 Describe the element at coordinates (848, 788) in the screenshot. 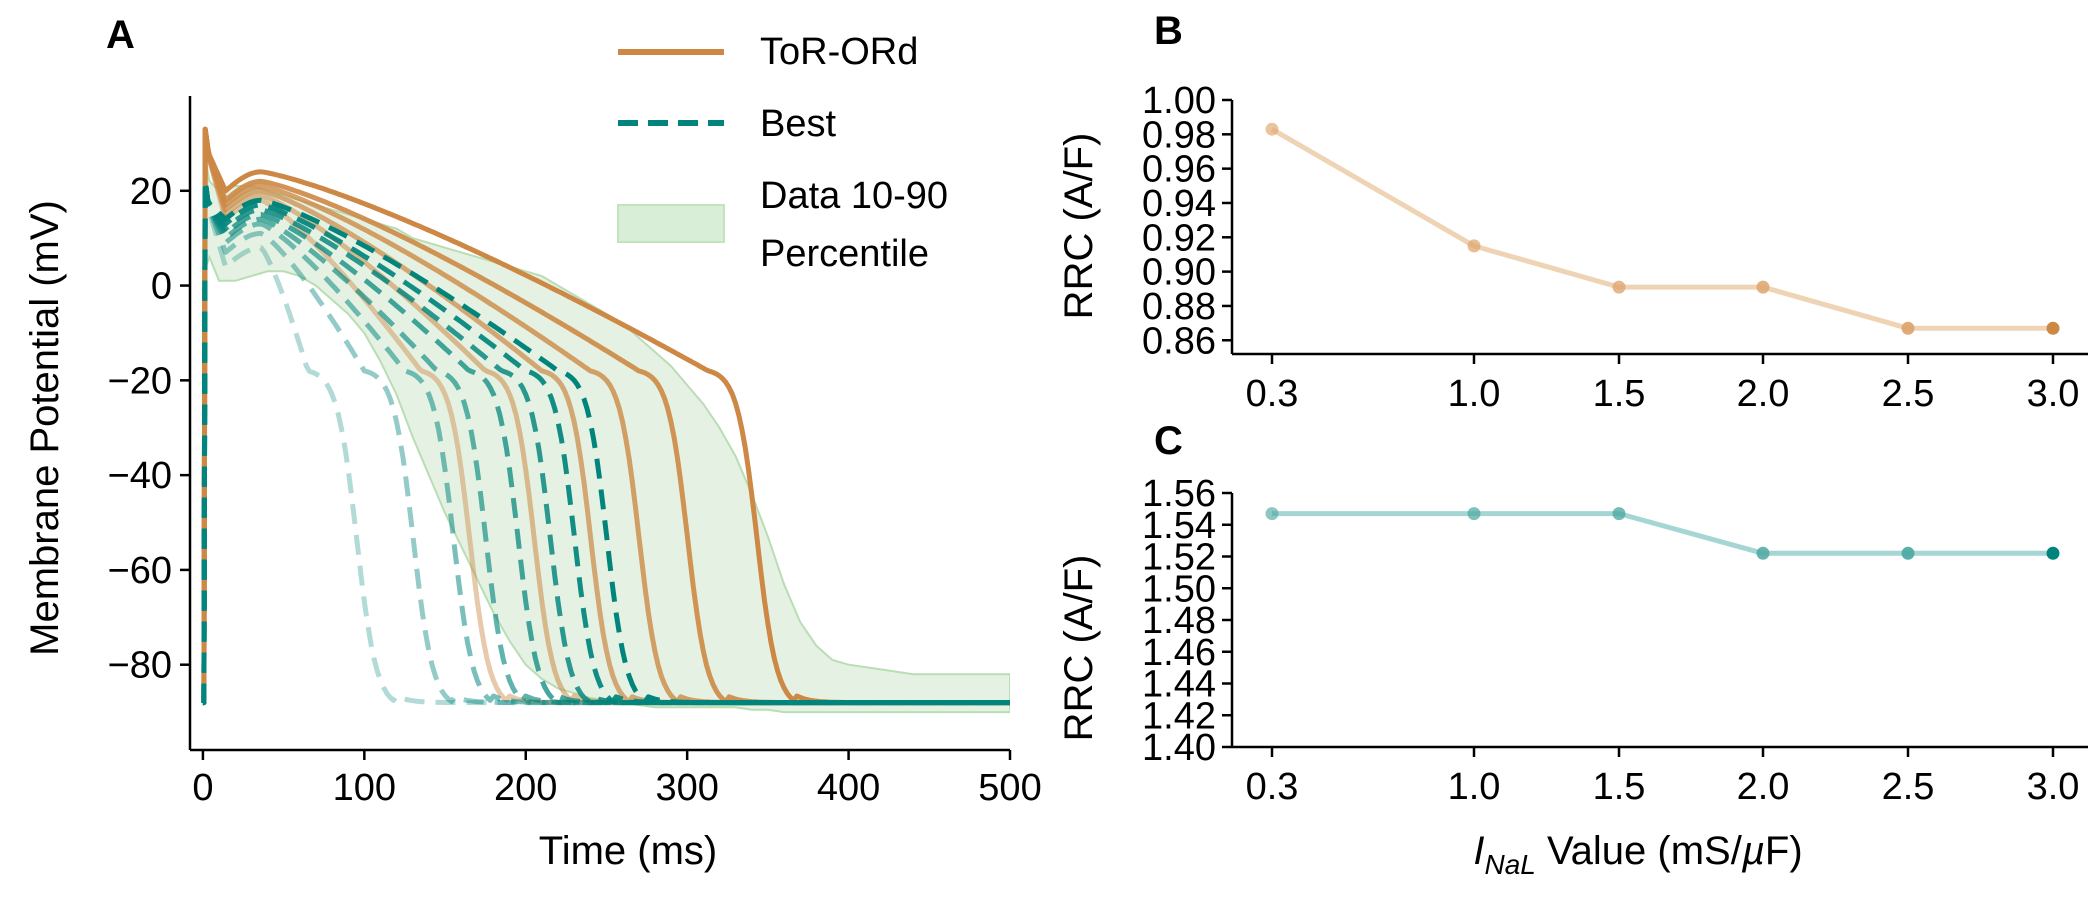

I see `x-tick-label-a: 400` at that location.